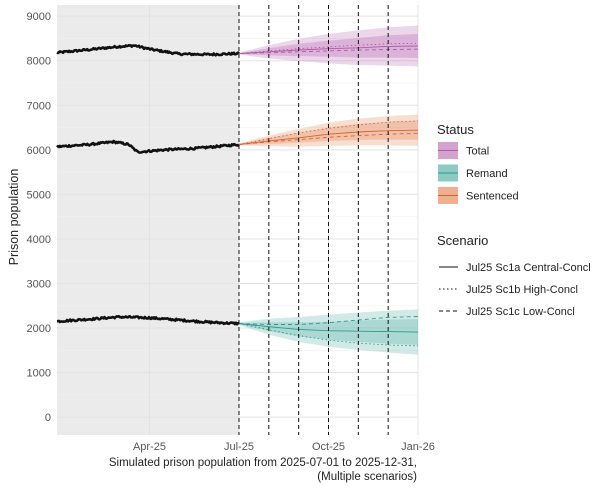 The width and height of the screenshot is (600, 498). I want to click on x-tick-label: Apr-25, so click(149, 447).